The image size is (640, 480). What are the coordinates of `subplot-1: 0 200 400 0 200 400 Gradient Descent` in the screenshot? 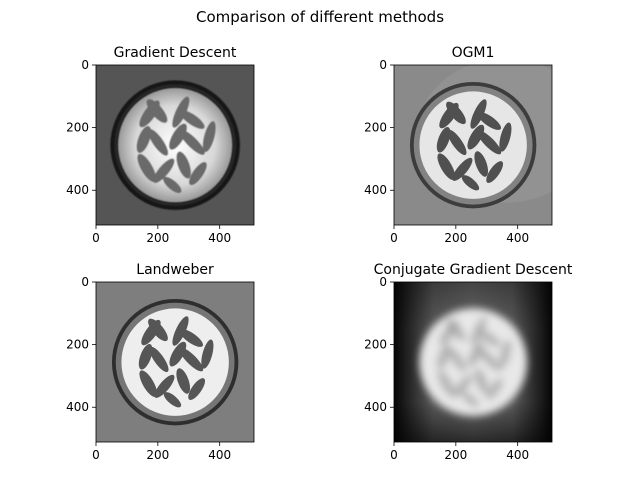 It's located at (160, 145).